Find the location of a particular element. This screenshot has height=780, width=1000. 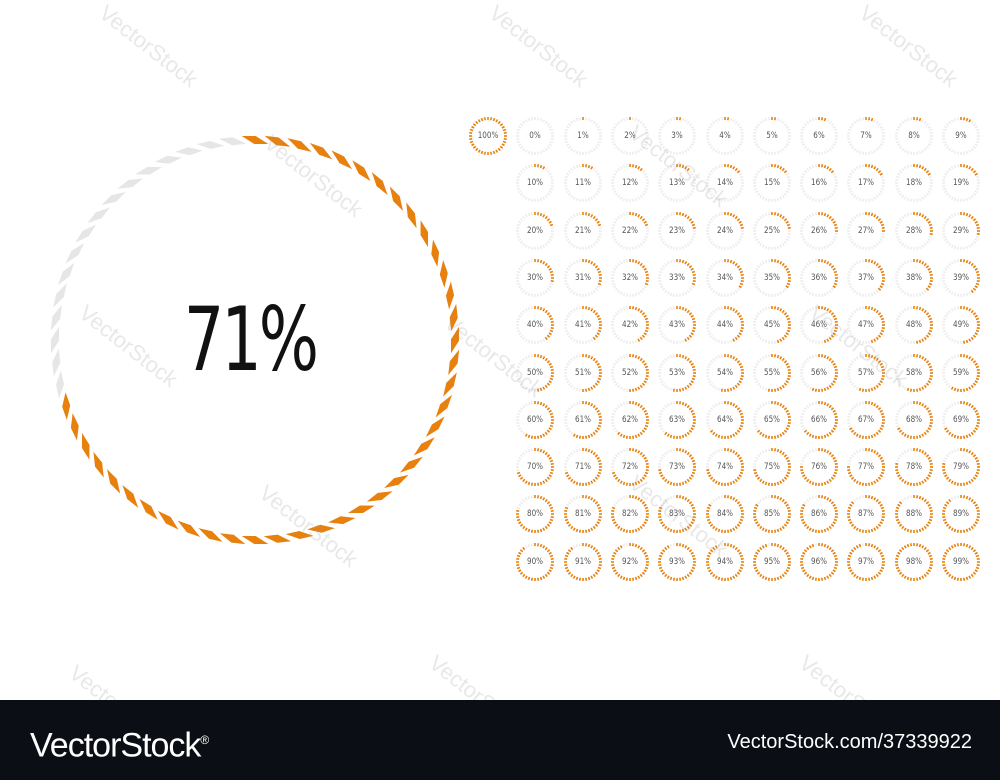

mini-percentage-ring: 82% is located at coordinates (630, 514).